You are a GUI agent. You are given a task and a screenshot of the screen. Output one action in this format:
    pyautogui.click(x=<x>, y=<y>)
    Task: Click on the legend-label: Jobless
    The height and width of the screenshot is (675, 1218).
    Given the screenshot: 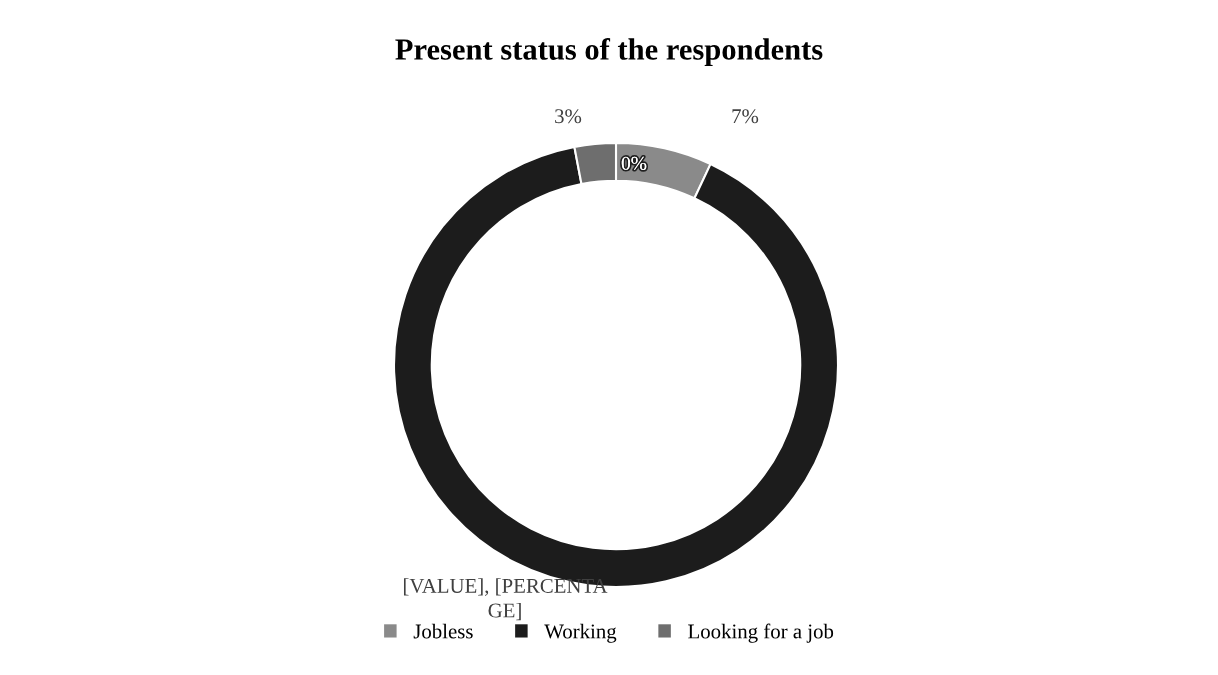 What is the action you would take?
    pyautogui.click(x=443, y=631)
    